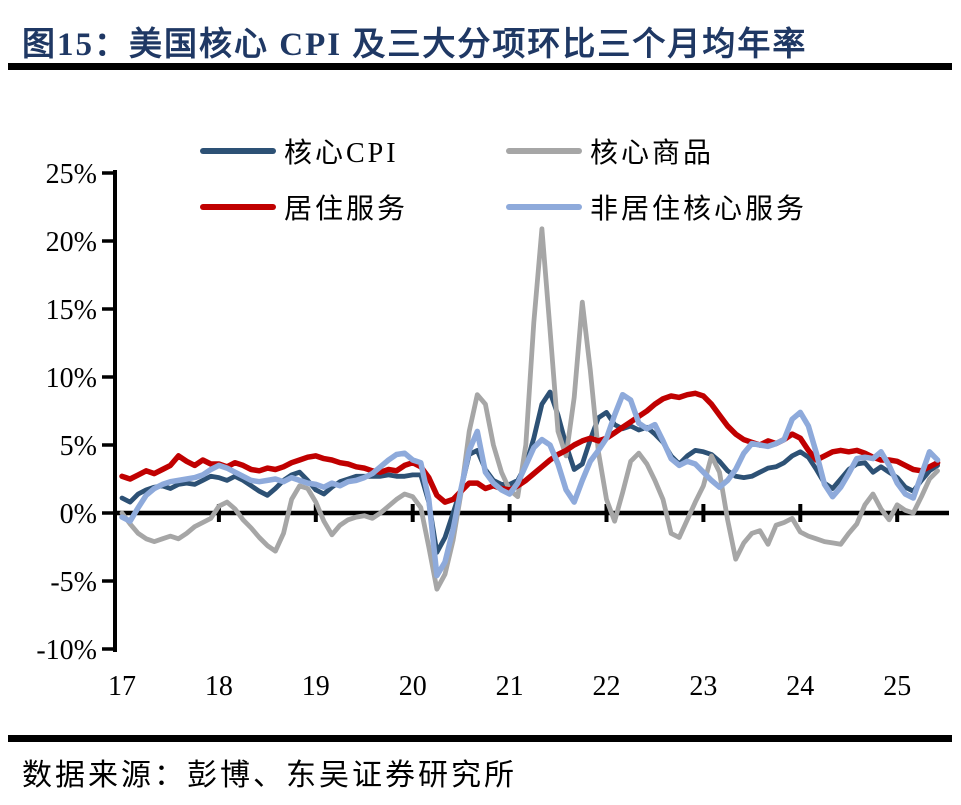 The image size is (961, 805). I want to click on y-axis-label: 20%, so click(71, 242).